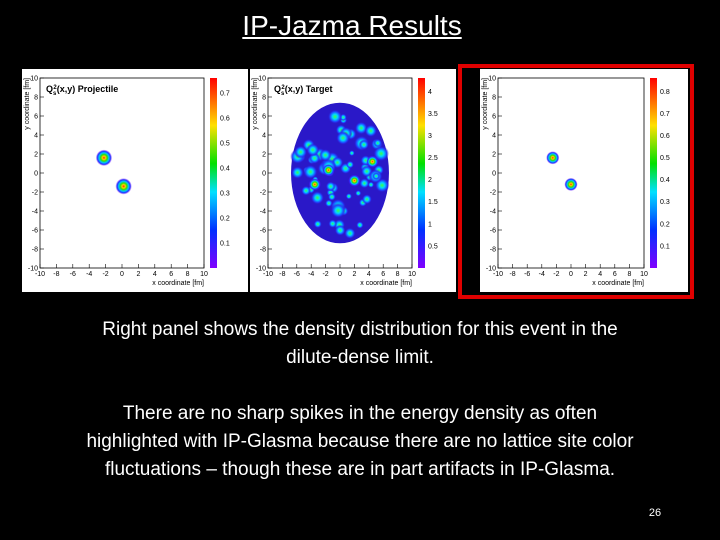 This screenshot has width=720, height=540. Describe the element at coordinates (494, 155) in the screenshot. I see `y-tick-label: 2` at that location.